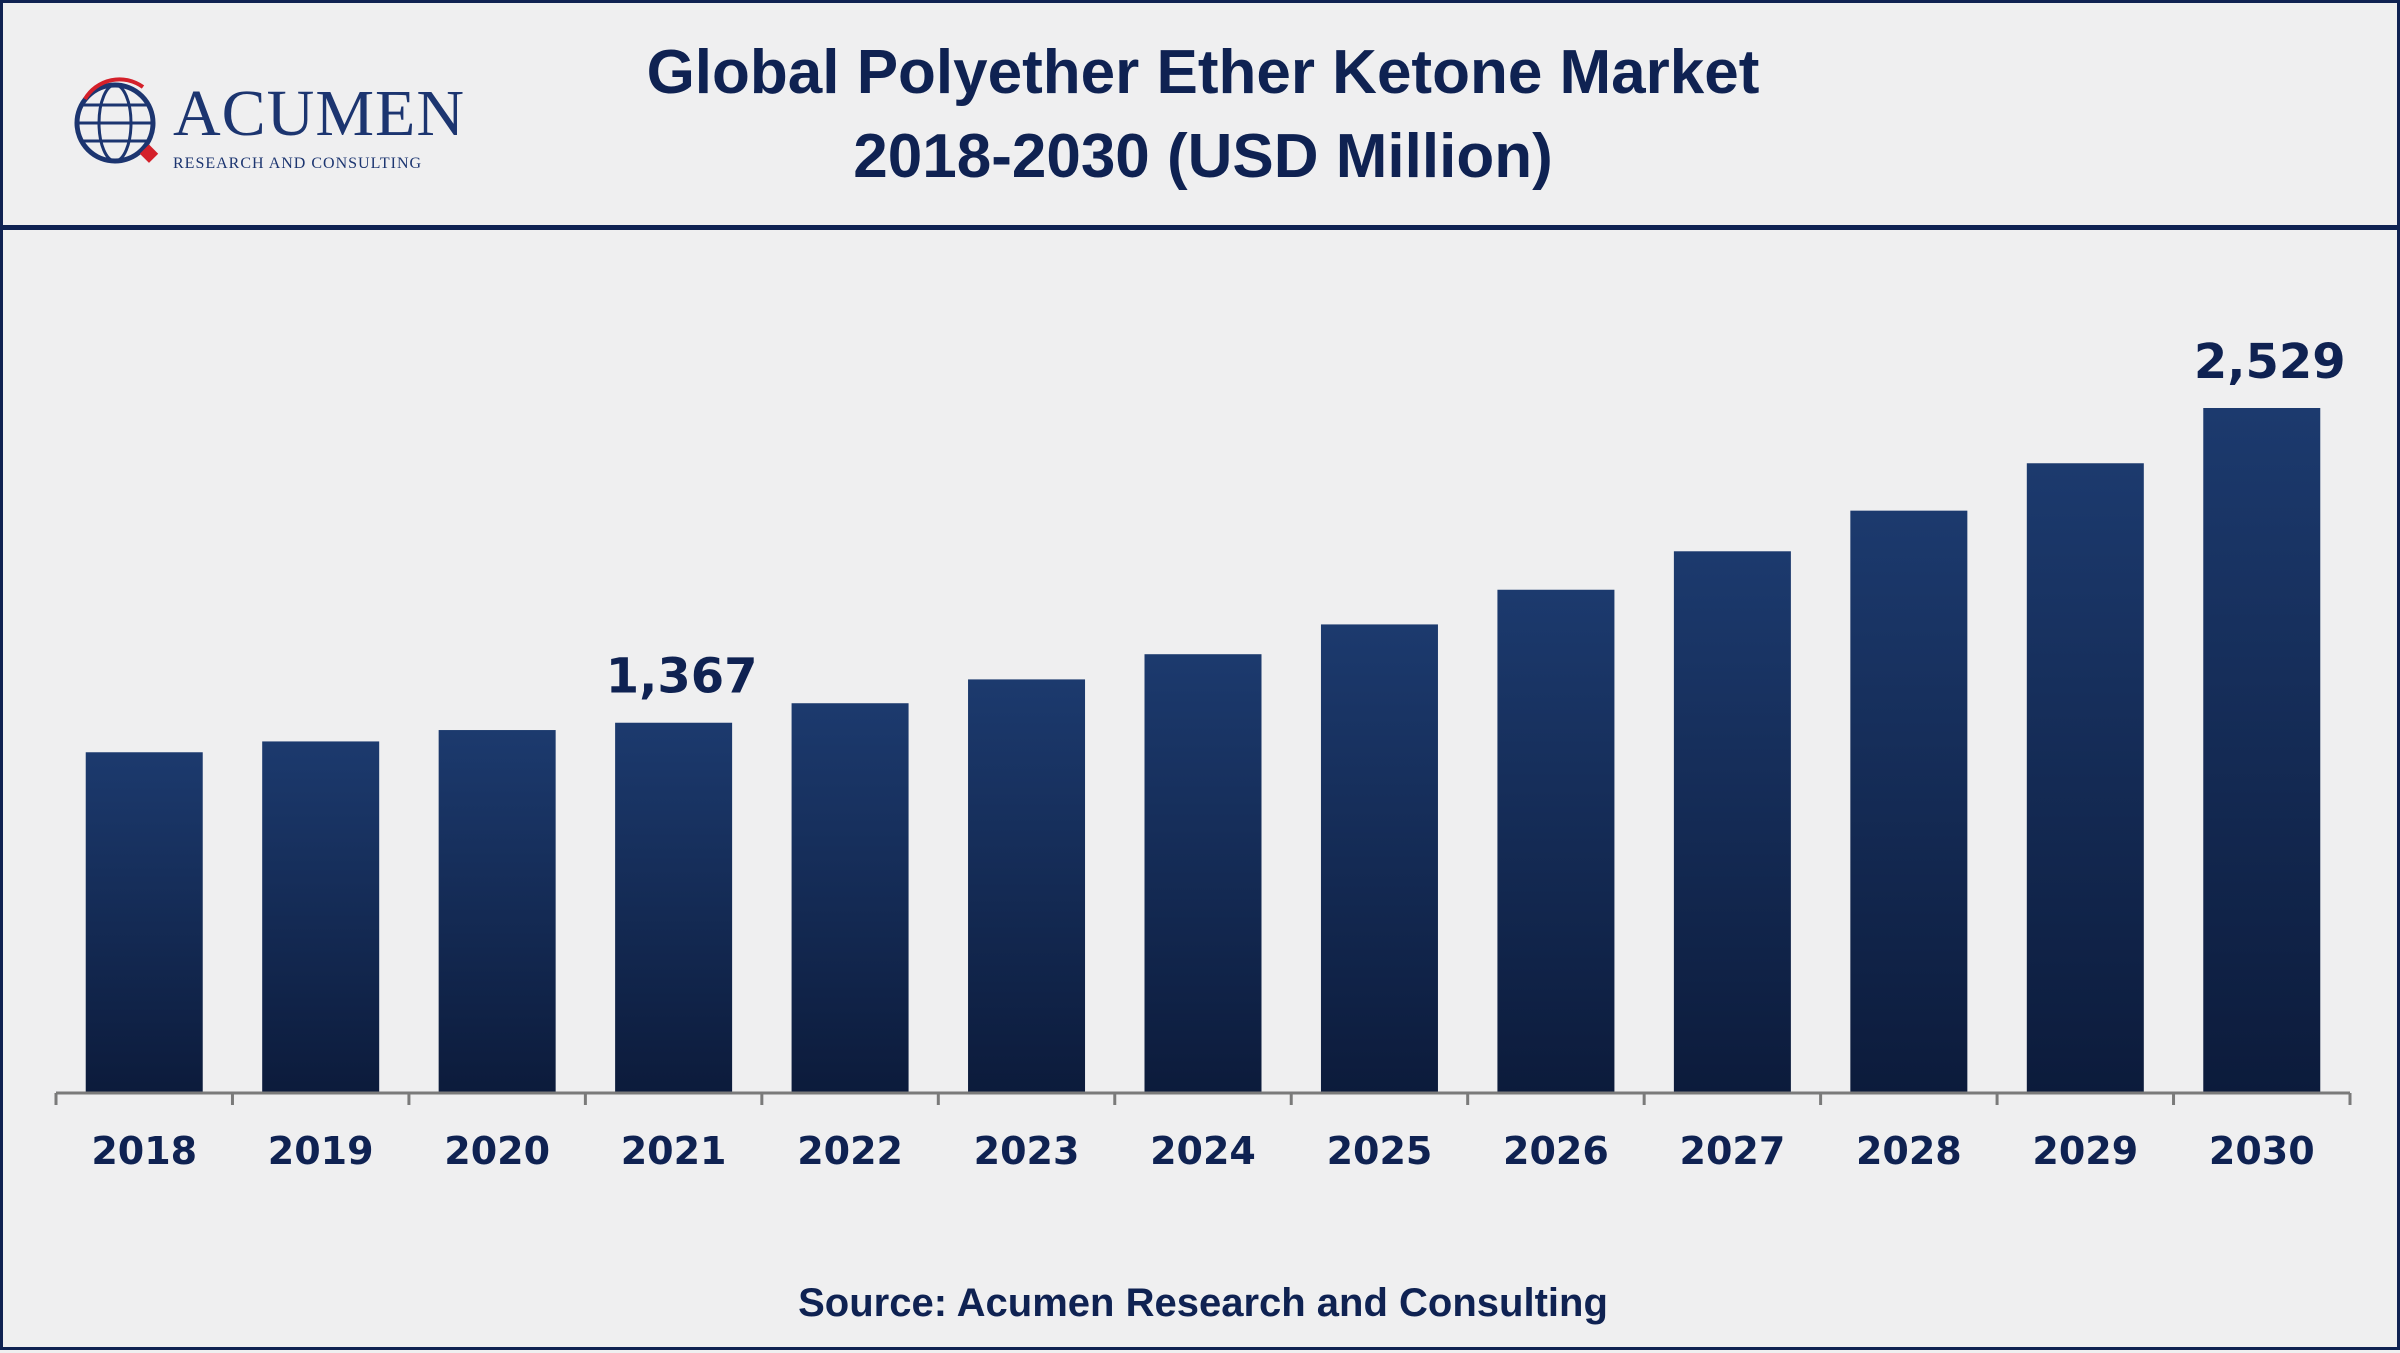  What do you see at coordinates (850, 898) in the screenshot?
I see `bar-2022` at bounding box center [850, 898].